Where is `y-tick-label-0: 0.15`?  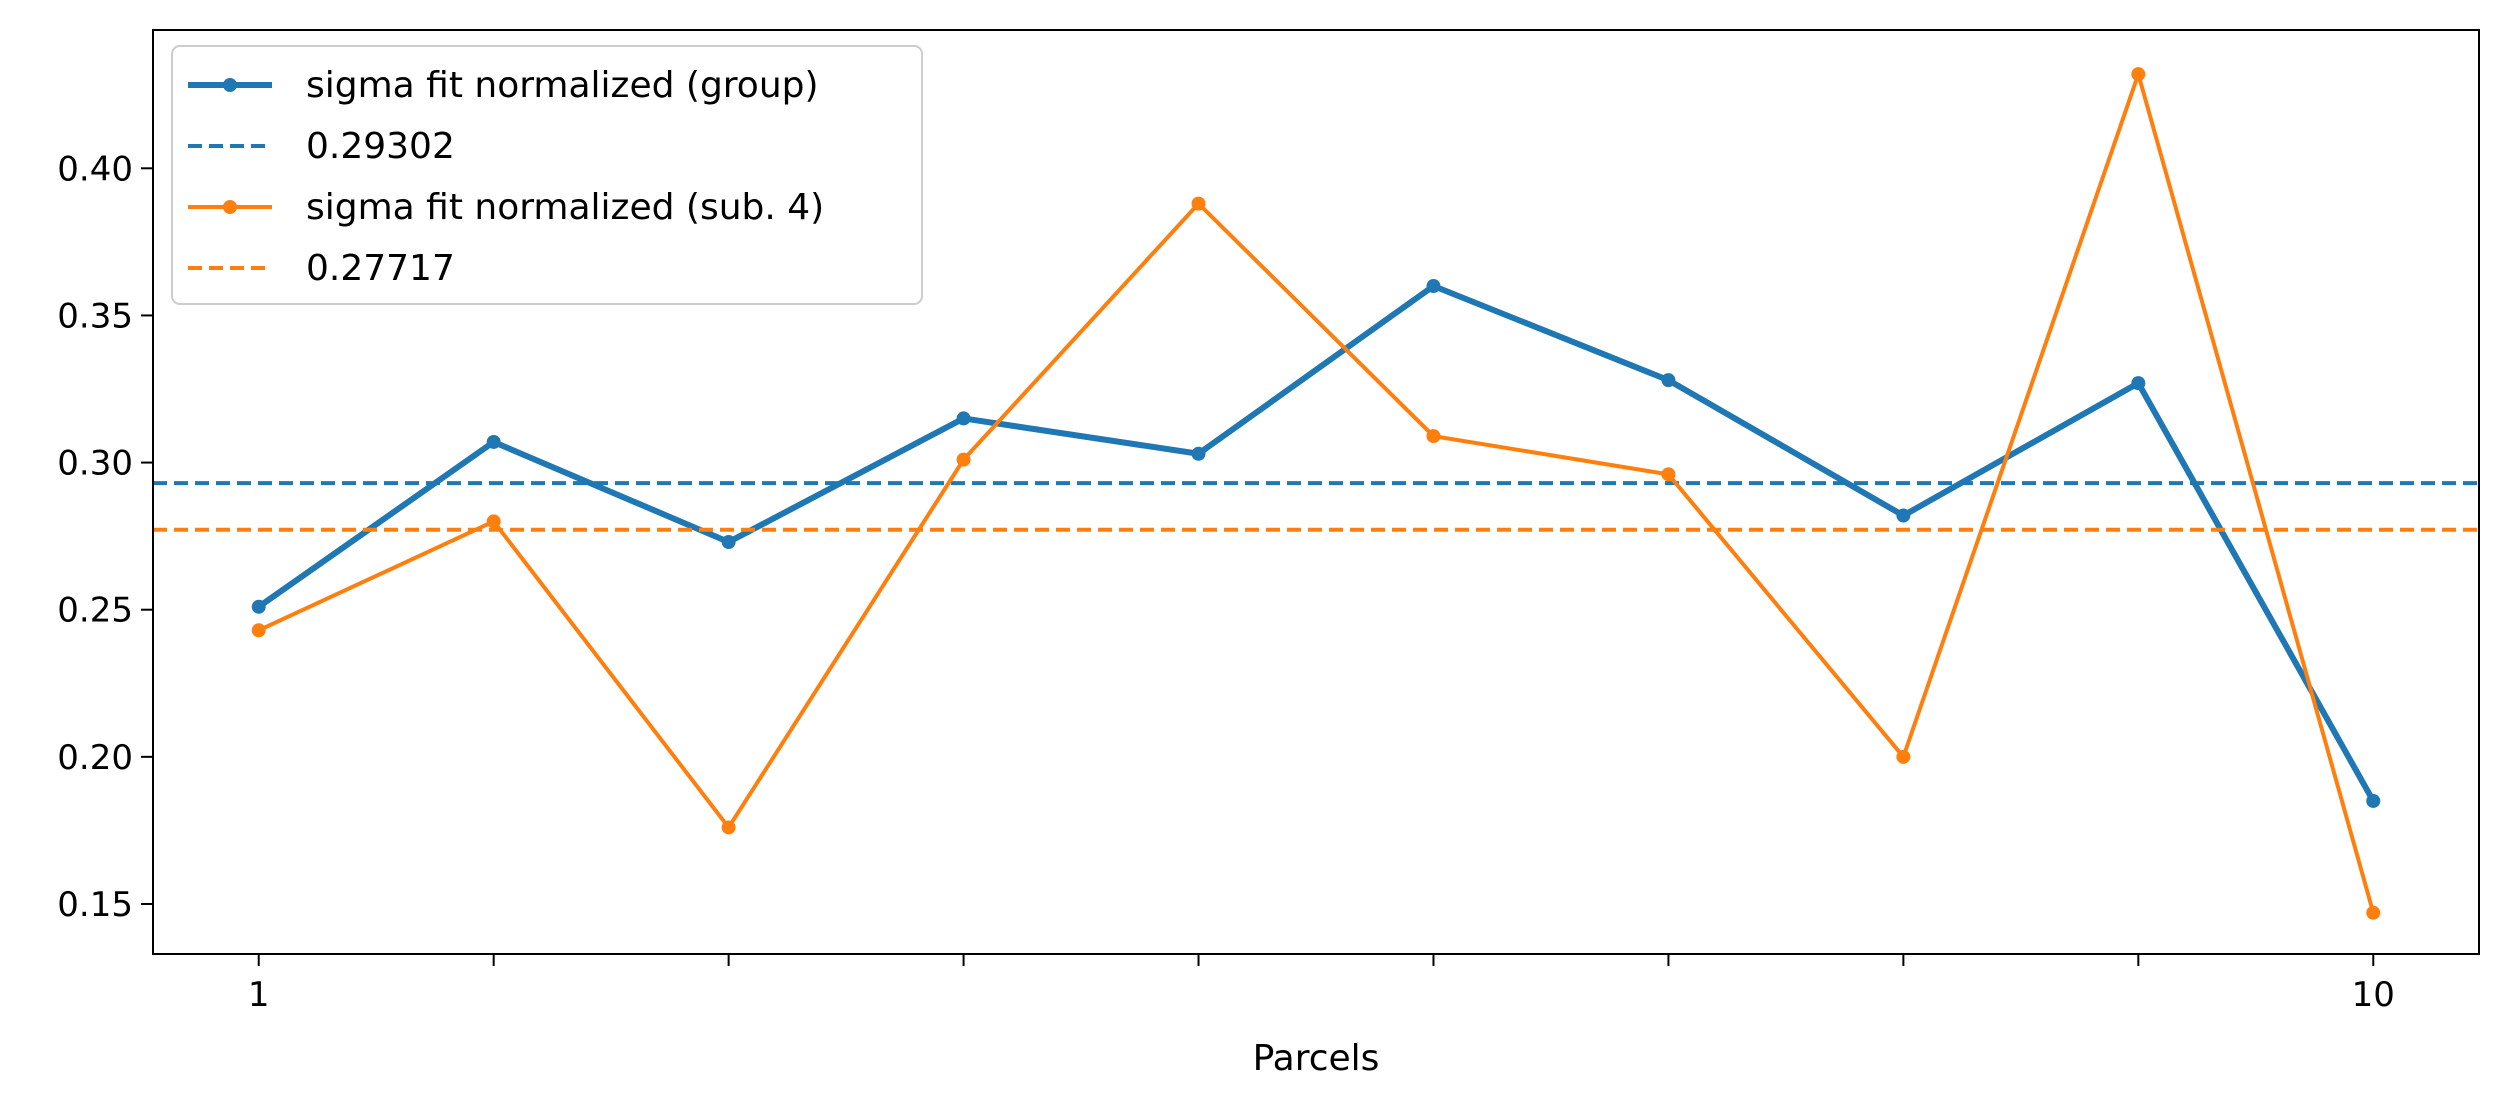 y-tick-label-0: 0.15 is located at coordinates (95, 905).